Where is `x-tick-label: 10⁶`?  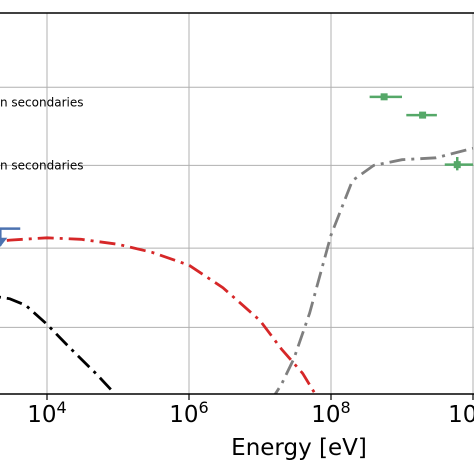 x-tick-label: 10⁶ is located at coordinates (188, 413).